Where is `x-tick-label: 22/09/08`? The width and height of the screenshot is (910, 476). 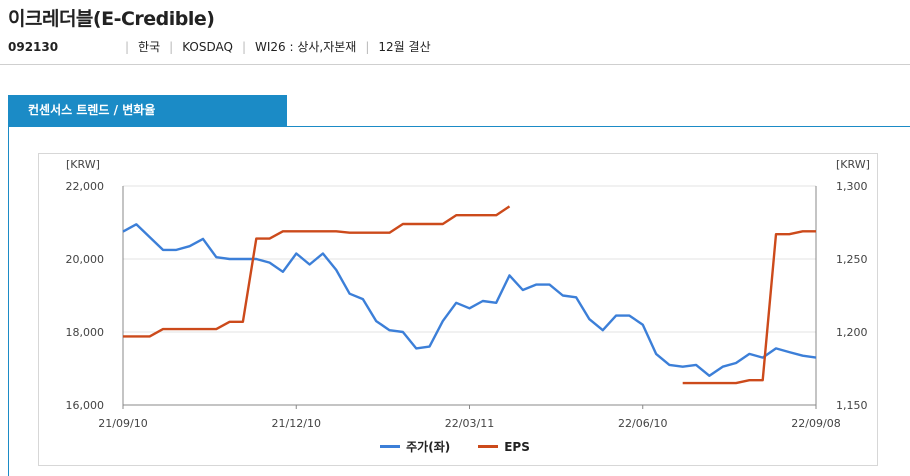 x-tick-label: 22/09/08 is located at coordinates (815, 423).